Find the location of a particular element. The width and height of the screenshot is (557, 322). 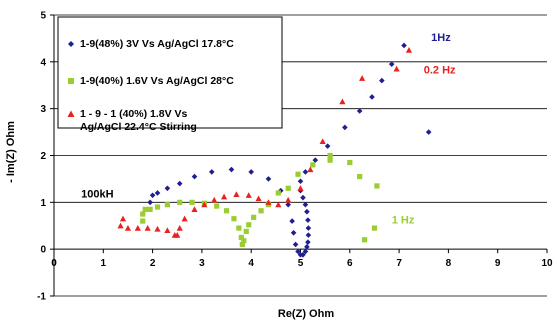

y-tick-label: 4 is located at coordinates (43, 62).